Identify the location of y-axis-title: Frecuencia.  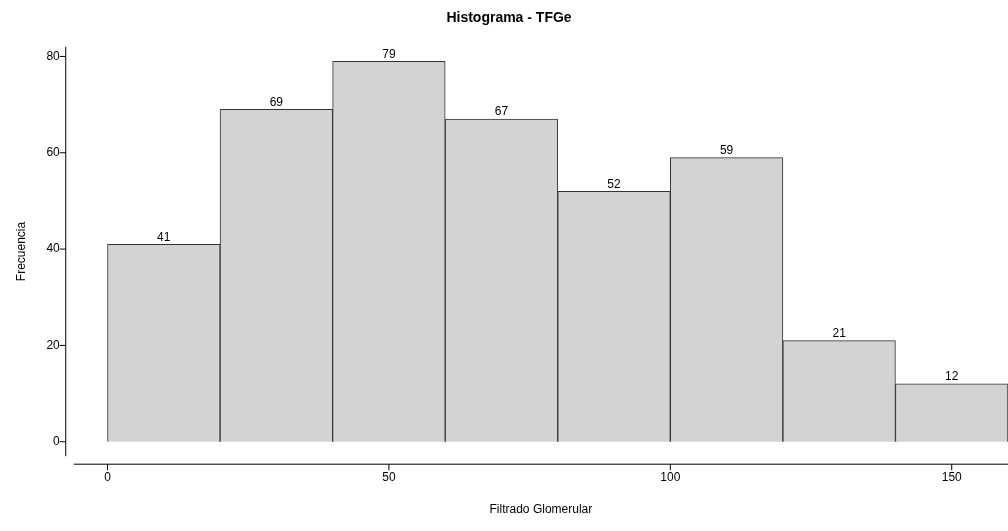
(20, 251).